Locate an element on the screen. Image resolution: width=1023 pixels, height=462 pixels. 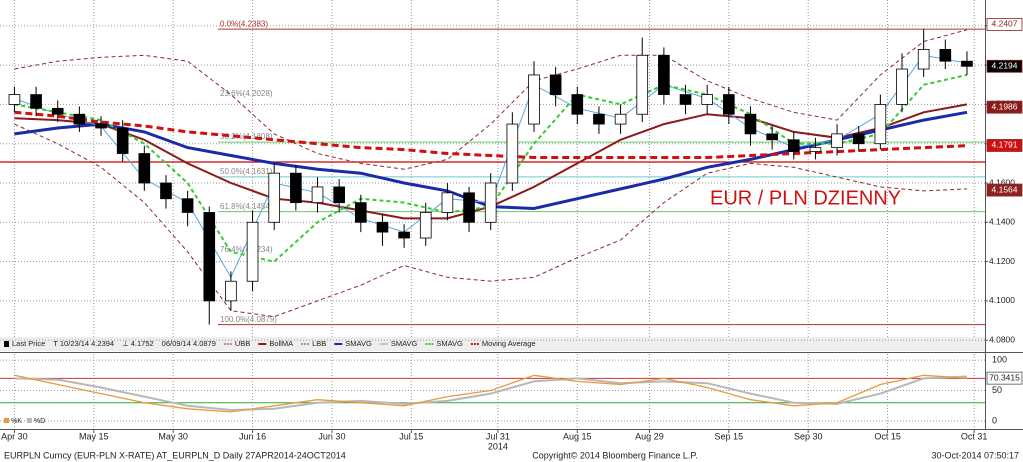
x-tick-label: Jul 31 is located at coordinates (498, 436).